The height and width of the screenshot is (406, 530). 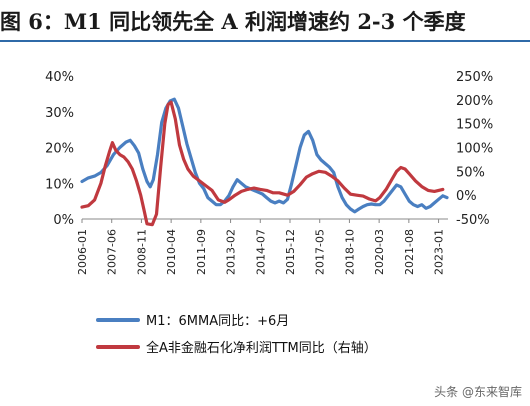 What do you see at coordinates (265, 41) in the screenshot?
I see `header-divider` at bounding box center [265, 41].